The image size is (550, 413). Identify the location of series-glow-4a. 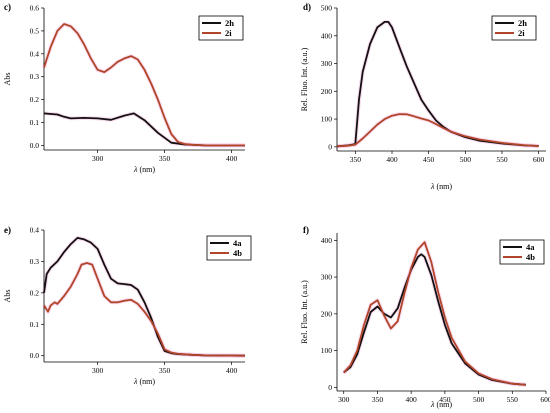
(144, 296).